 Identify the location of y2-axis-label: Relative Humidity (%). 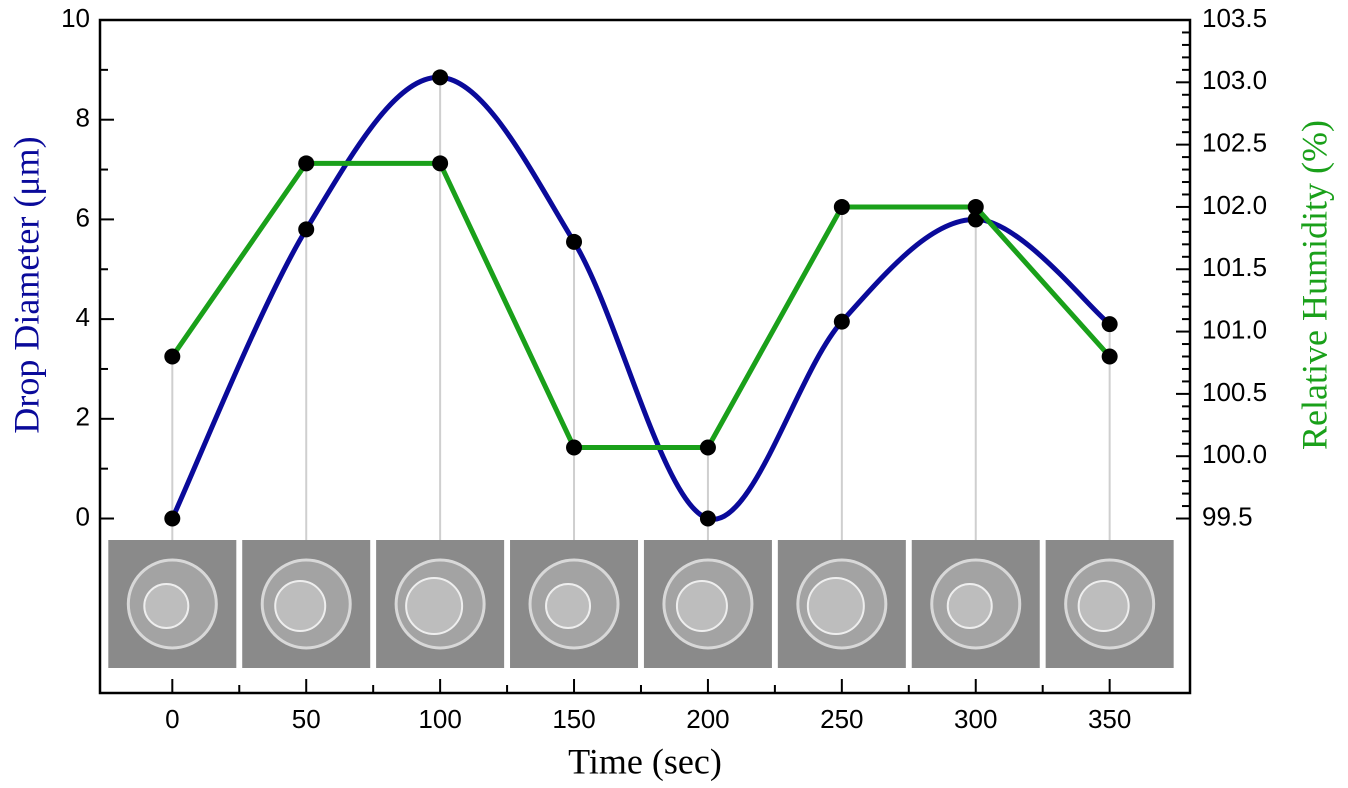
(1314, 285).